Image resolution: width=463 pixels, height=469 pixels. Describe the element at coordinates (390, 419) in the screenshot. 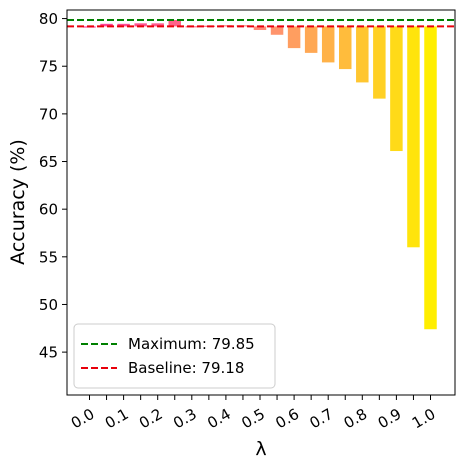

I see `x-tick-label: 0.9` at that location.